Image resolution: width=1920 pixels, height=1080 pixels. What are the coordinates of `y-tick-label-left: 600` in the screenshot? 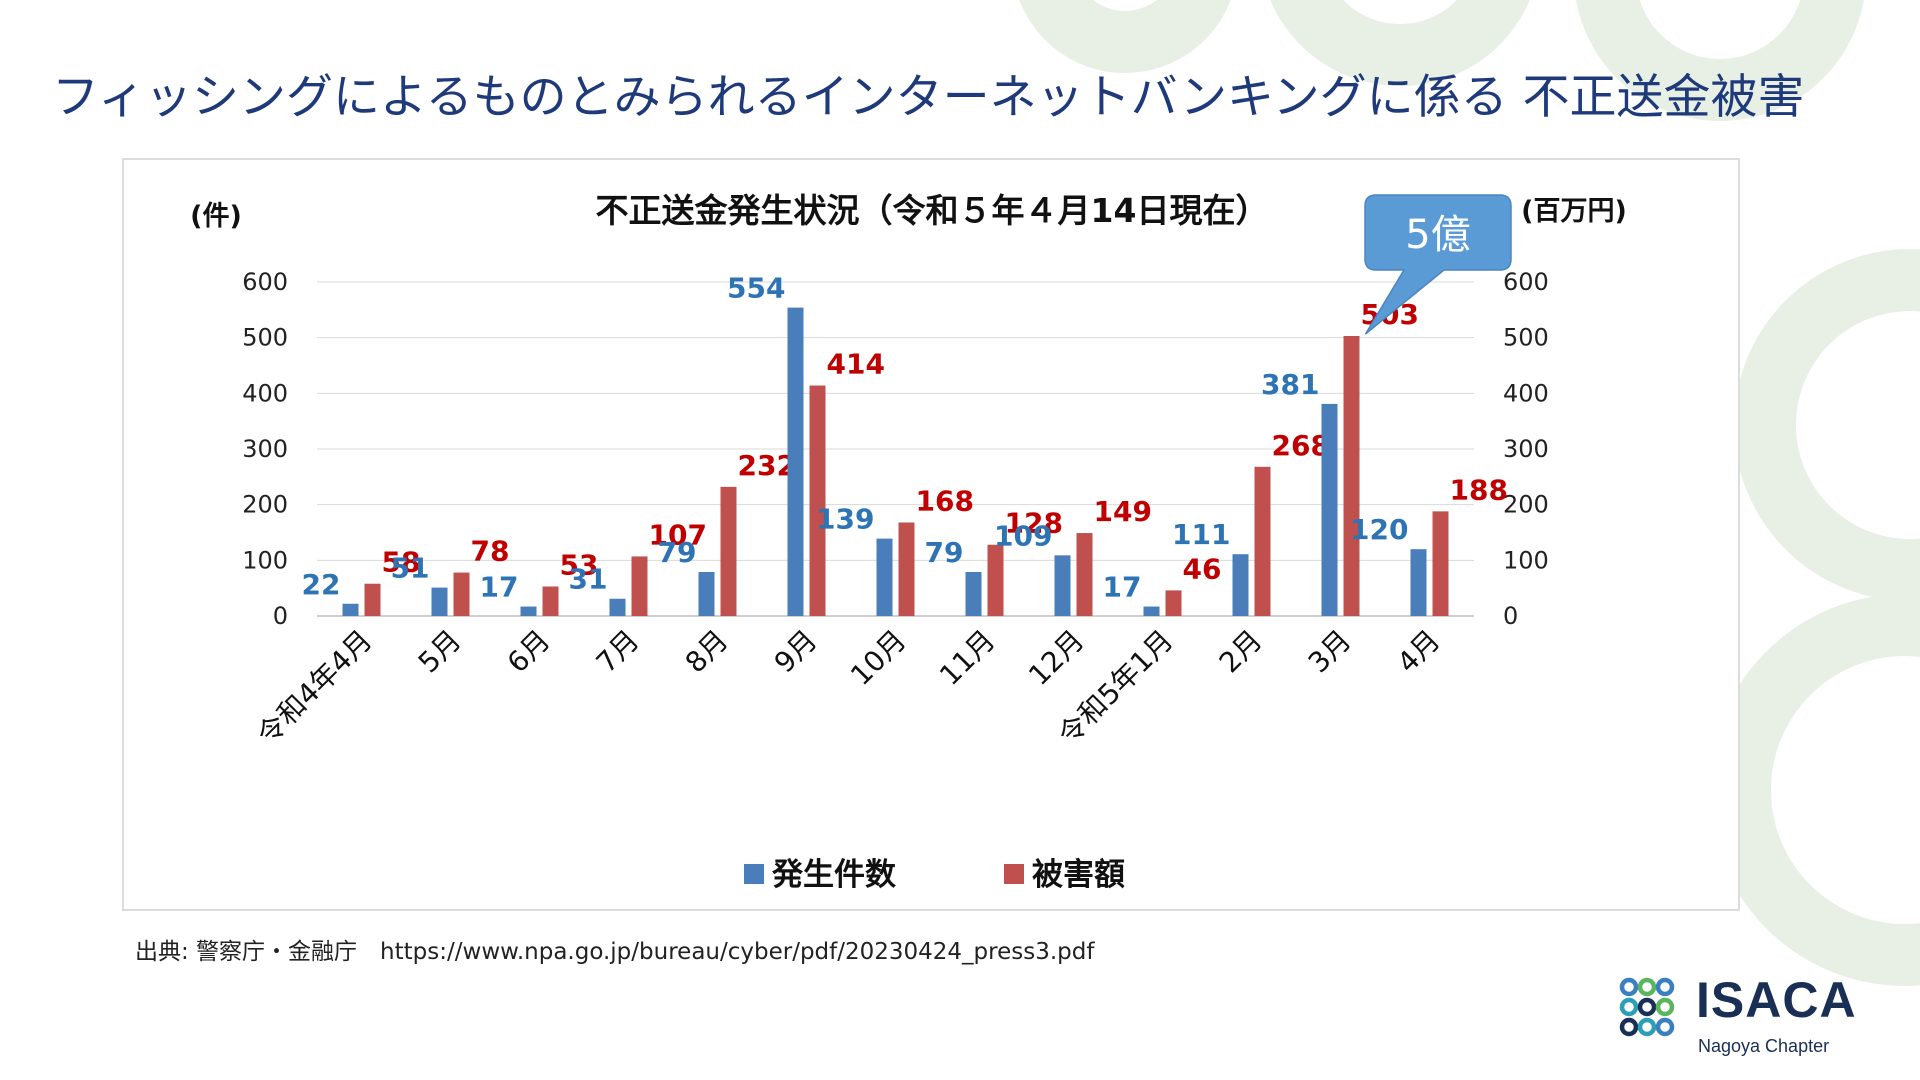 It's located at (265, 282).